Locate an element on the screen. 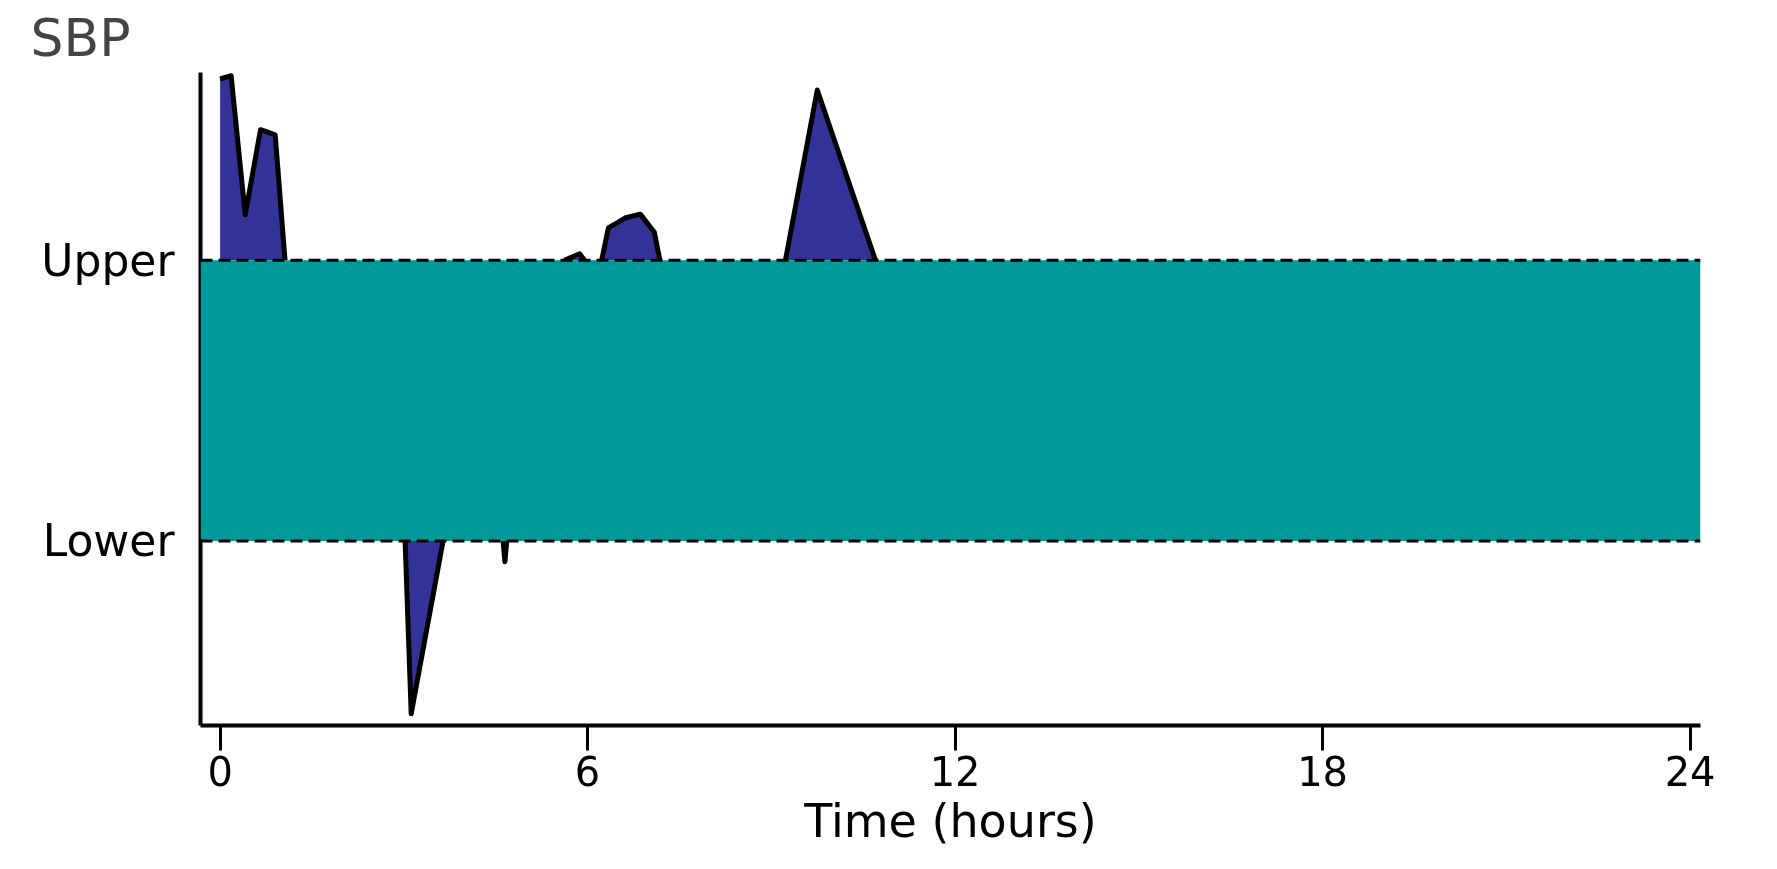  x-tick-label: 24 is located at coordinates (1690, 771).